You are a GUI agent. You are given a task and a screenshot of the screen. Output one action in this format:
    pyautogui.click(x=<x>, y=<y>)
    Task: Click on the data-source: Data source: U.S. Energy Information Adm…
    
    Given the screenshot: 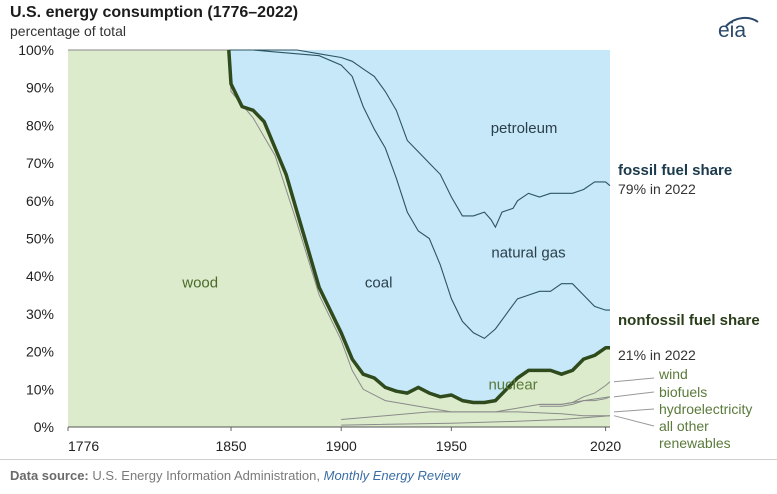 What is the action you would take?
    pyautogui.click(x=235, y=475)
    